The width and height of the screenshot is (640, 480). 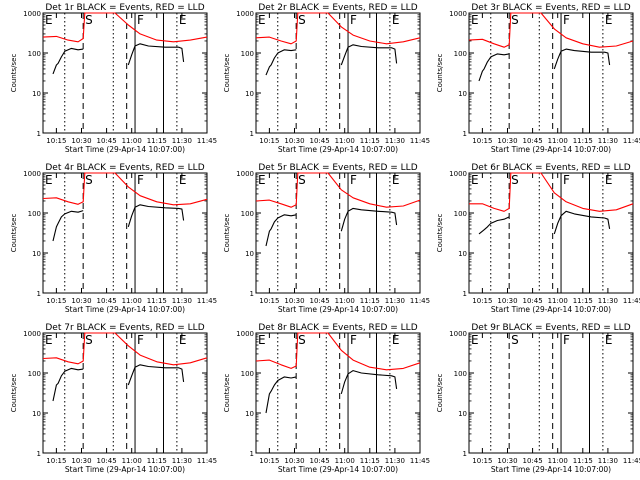 I want to click on chart-title: Det 5r BLACK = Events, RED = LLD, so click(x=337, y=168).